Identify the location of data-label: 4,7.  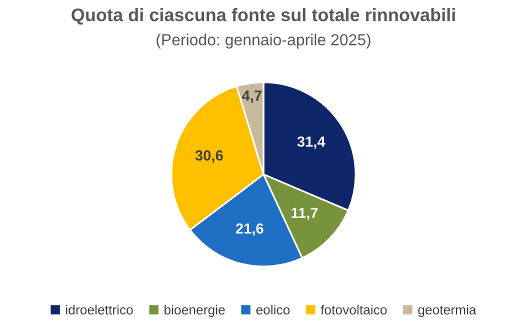
(252, 96).